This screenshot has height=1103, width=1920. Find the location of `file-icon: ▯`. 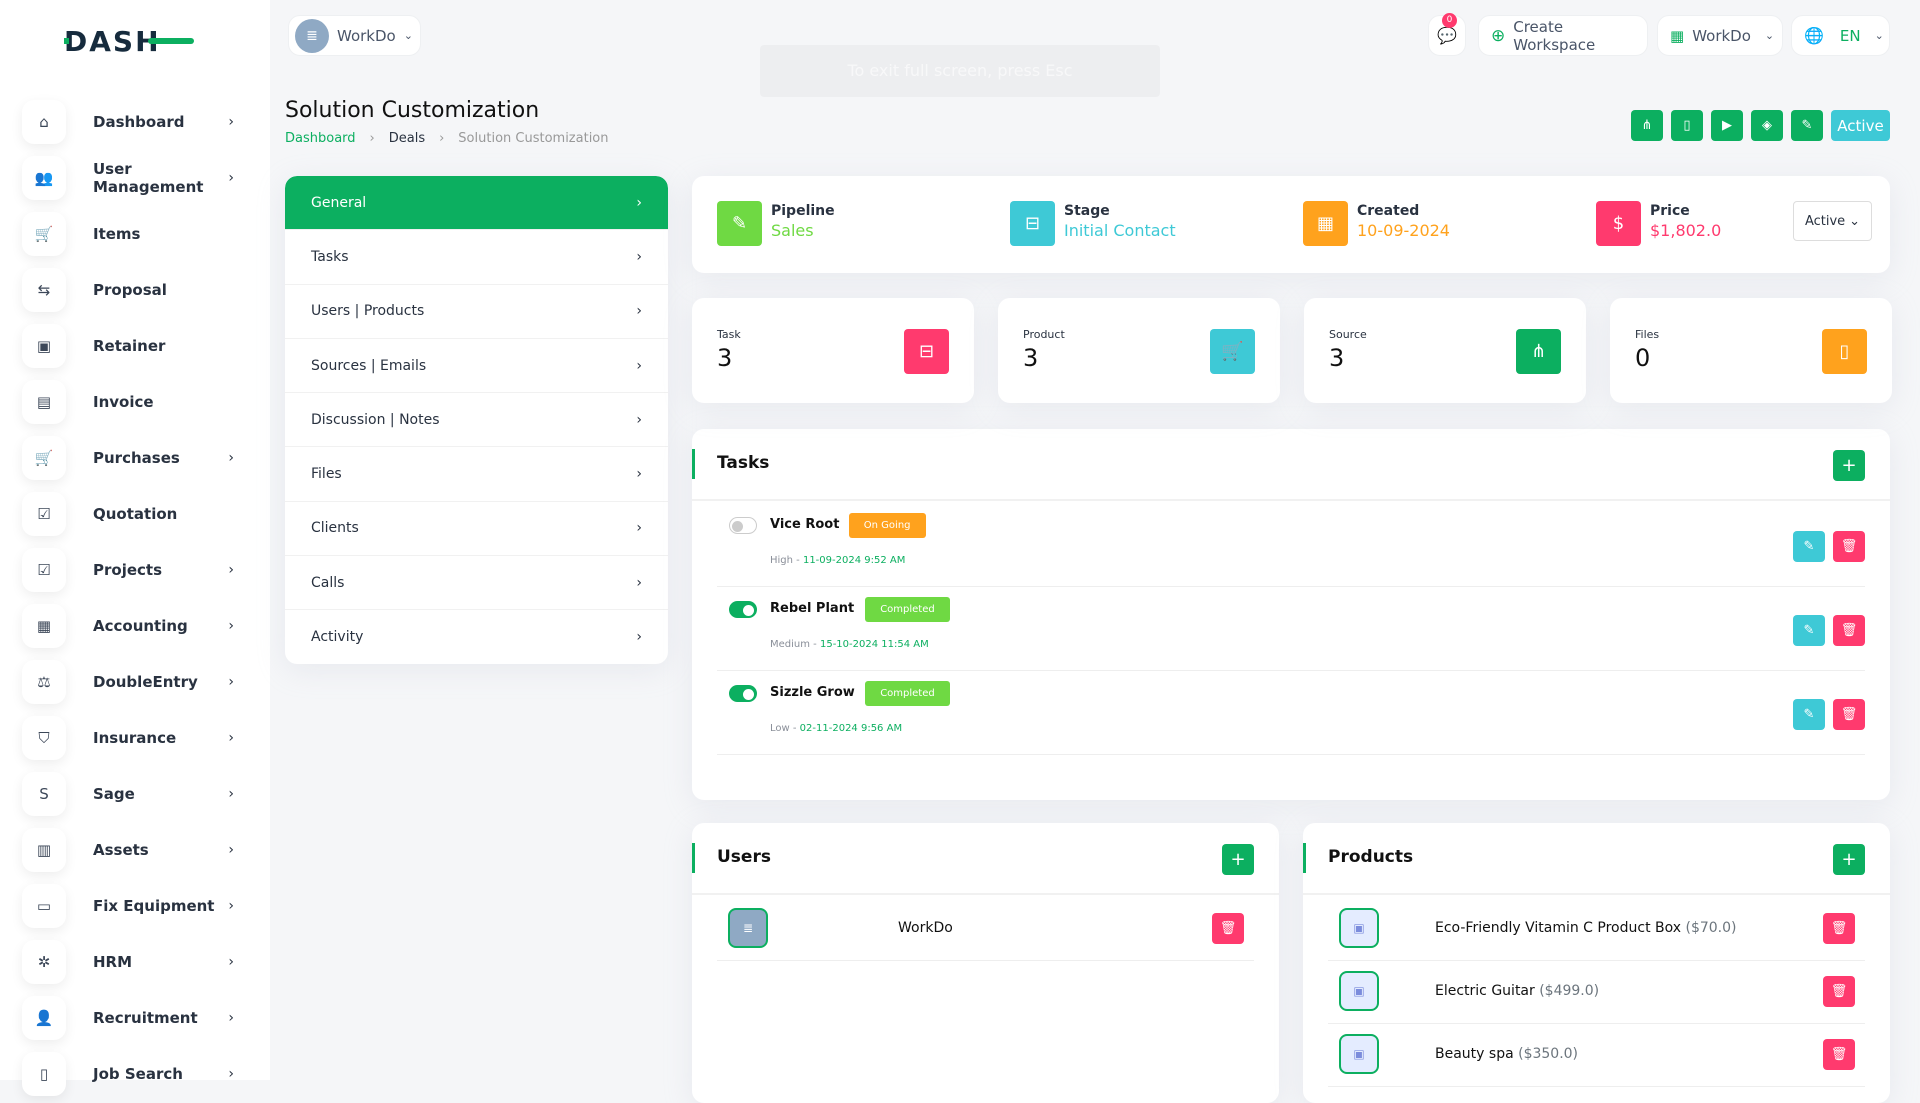

file-icon: ▯ is located at coordinates (1844, 351).